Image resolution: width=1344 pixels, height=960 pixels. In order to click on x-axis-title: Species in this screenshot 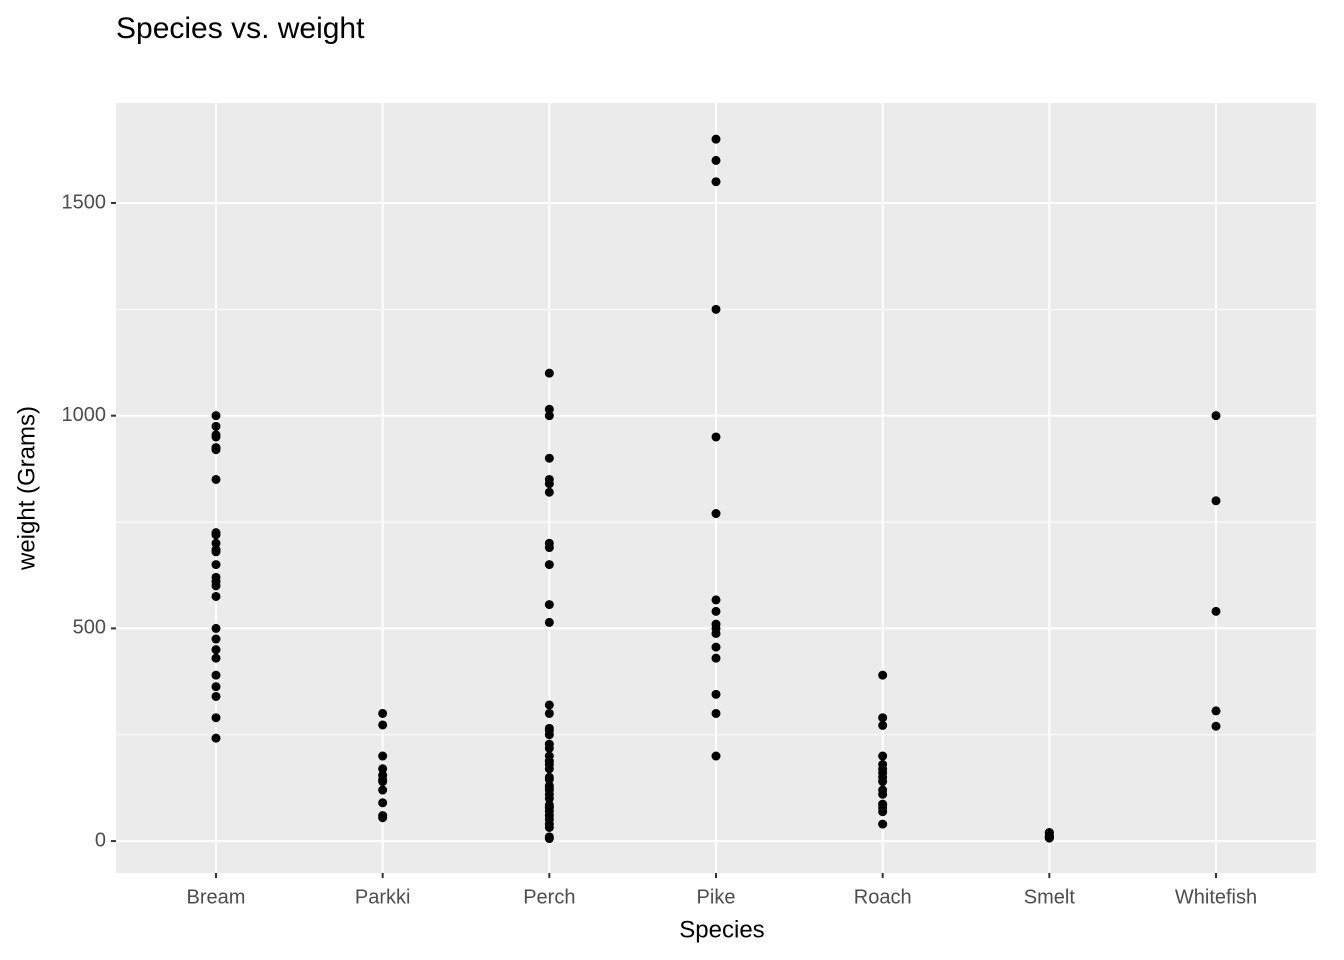, I will do `click(721, 929)`.